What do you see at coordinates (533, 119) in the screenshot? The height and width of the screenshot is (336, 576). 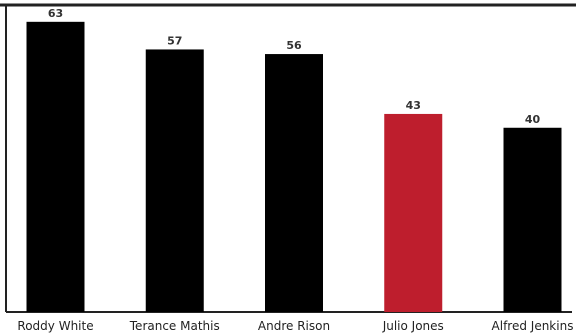 I see `value-label: 40` at bounding box center [533, 119].